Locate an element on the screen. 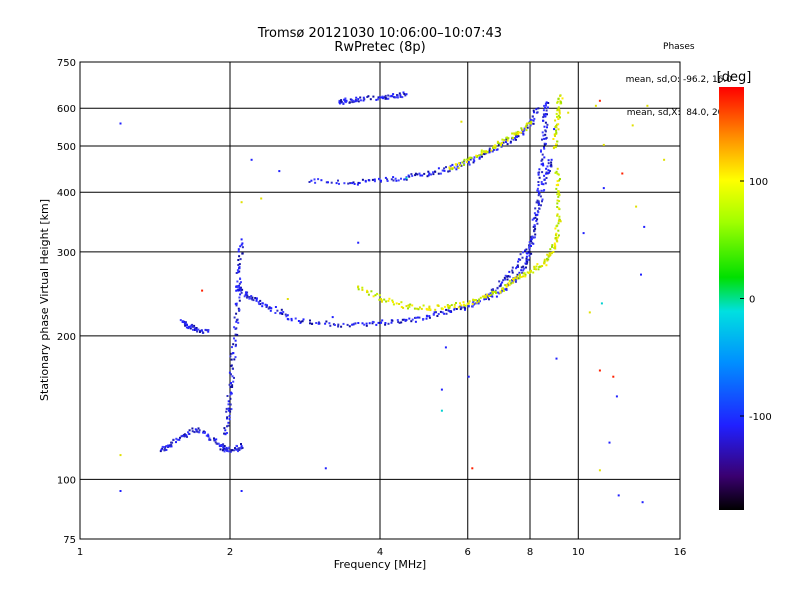 The height and width of the screenshot is (600, 800). colorbar-label: [deg] is located at coordinates (734, 77).